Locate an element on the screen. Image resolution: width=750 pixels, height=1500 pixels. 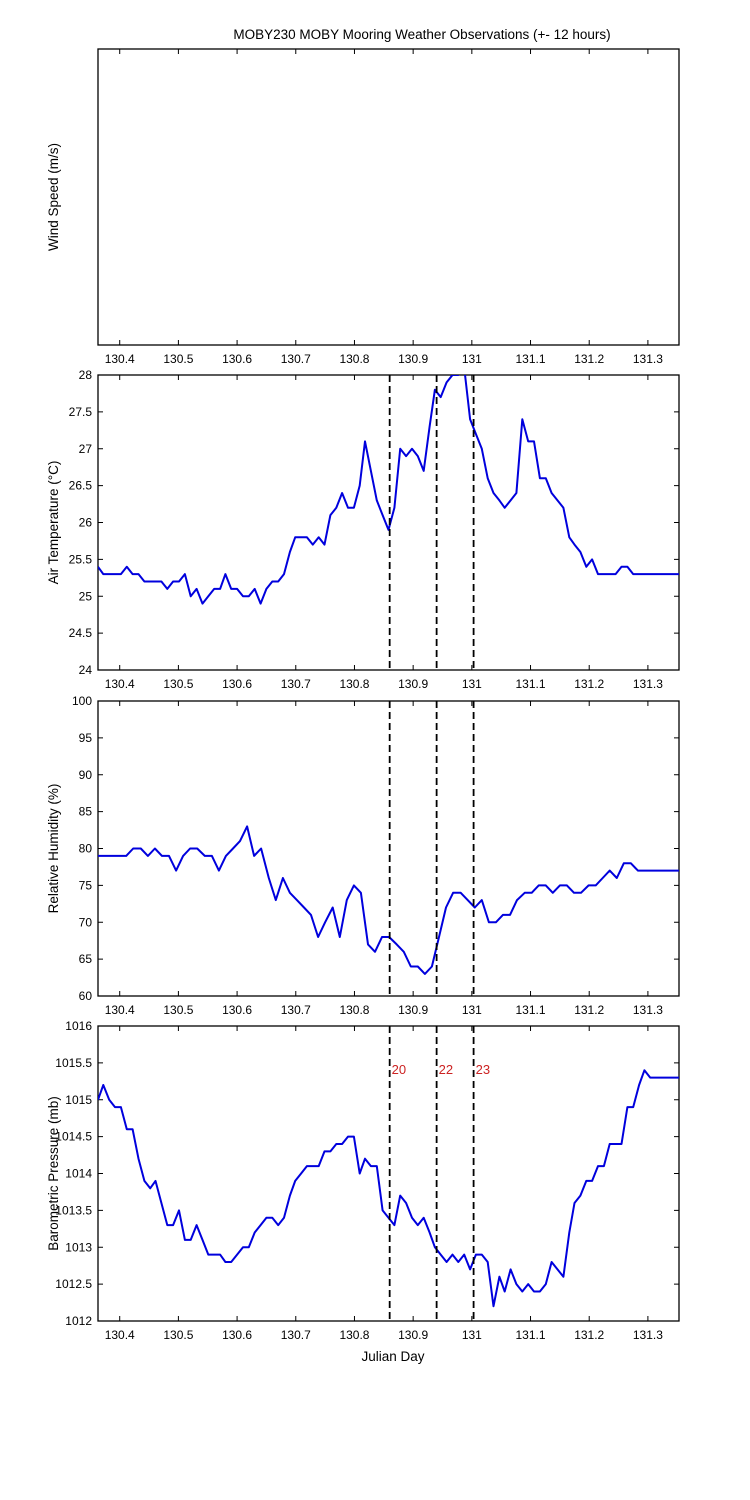
y-tick-label: 95 is located at coordinates (86, 738).